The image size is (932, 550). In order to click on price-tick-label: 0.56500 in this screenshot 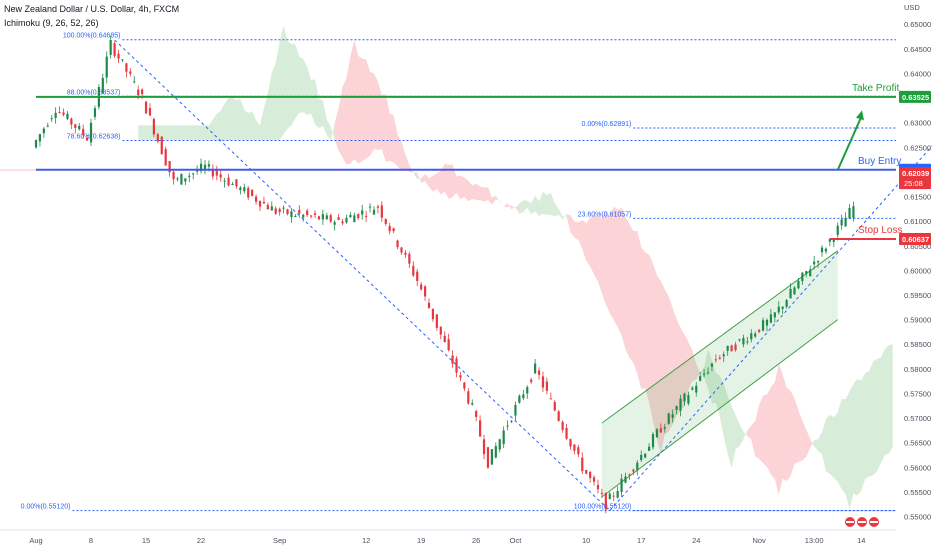, I will do `click(917, 443)`.